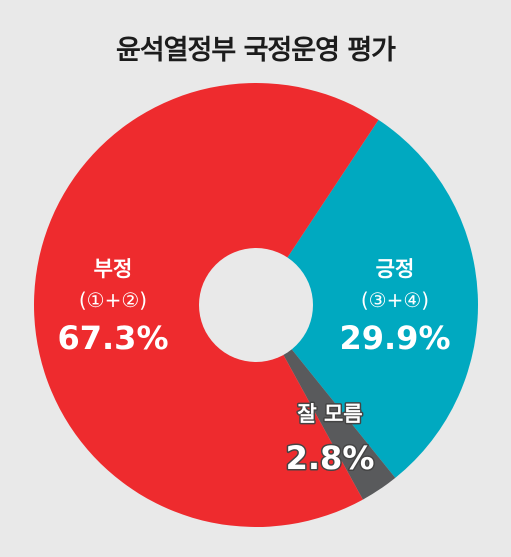  What do you see at coordinates (329, 414) in the screenshot?
I see `slice-label-unknown: 잘 모름` at bounding box center [329, 414].